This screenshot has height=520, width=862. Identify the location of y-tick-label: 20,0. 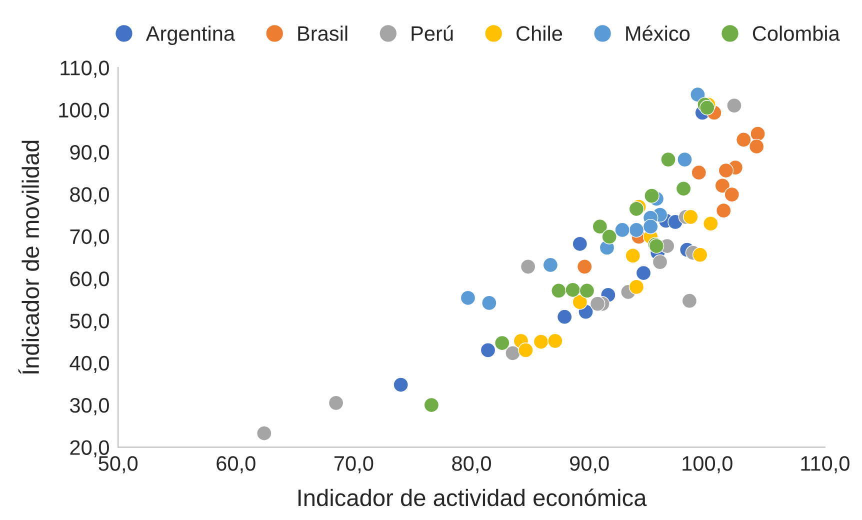
(89, 449).